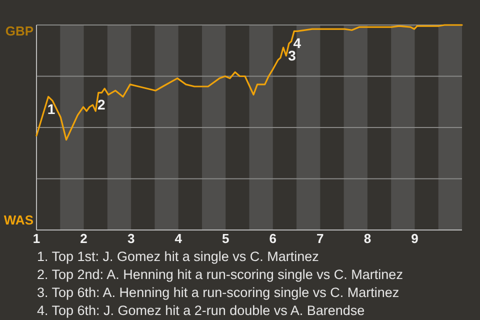 The image size is (480, 320). Describe the element at coordinates (19, 220) in the screenshot. I see `text: WAS` at that location.